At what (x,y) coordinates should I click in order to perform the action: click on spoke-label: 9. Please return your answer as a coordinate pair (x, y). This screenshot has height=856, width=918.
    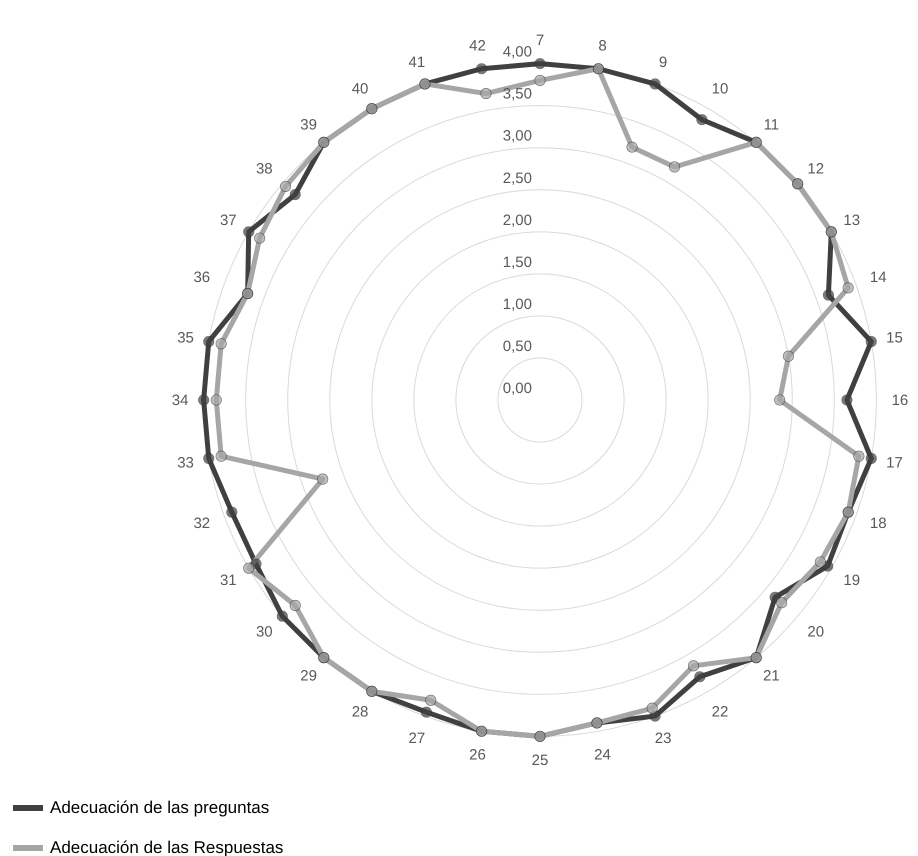
    Looking at the image, I should click on (663, 62).